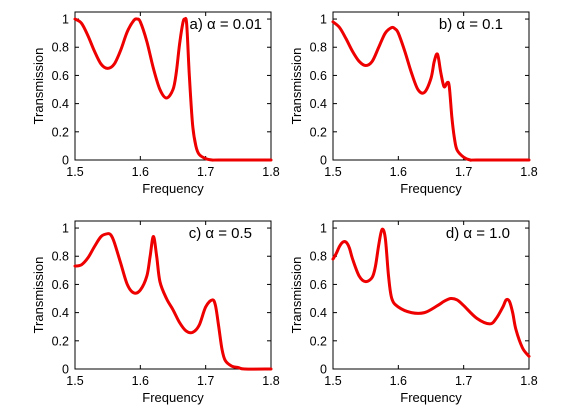  Describe the element at coordinates (226, 24) in the screenshot. I see `panel-title: a) α = 0.01` at that location.